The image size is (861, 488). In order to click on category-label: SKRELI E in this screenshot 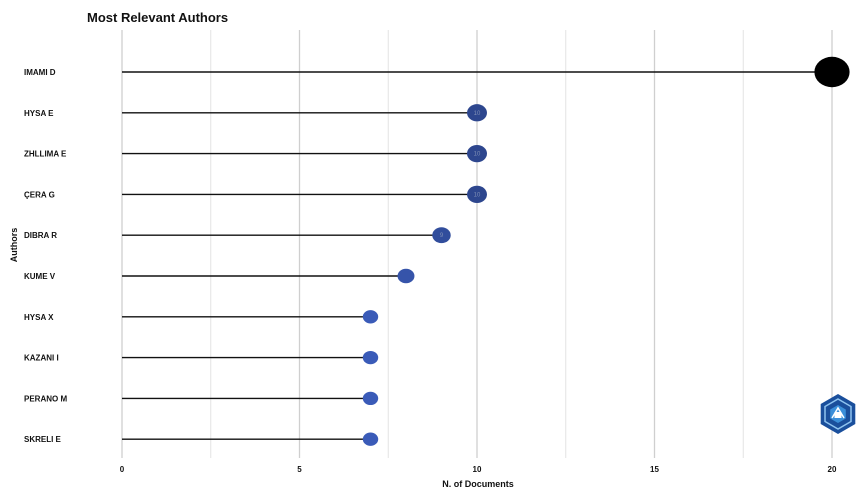, I will do `click(43, 439)`.